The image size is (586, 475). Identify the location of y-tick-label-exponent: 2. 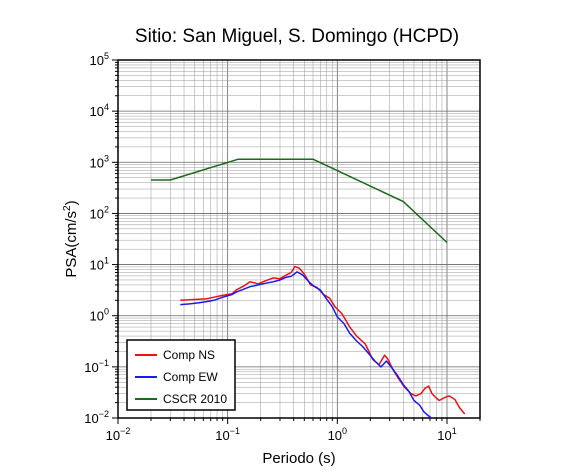
(106, 209).